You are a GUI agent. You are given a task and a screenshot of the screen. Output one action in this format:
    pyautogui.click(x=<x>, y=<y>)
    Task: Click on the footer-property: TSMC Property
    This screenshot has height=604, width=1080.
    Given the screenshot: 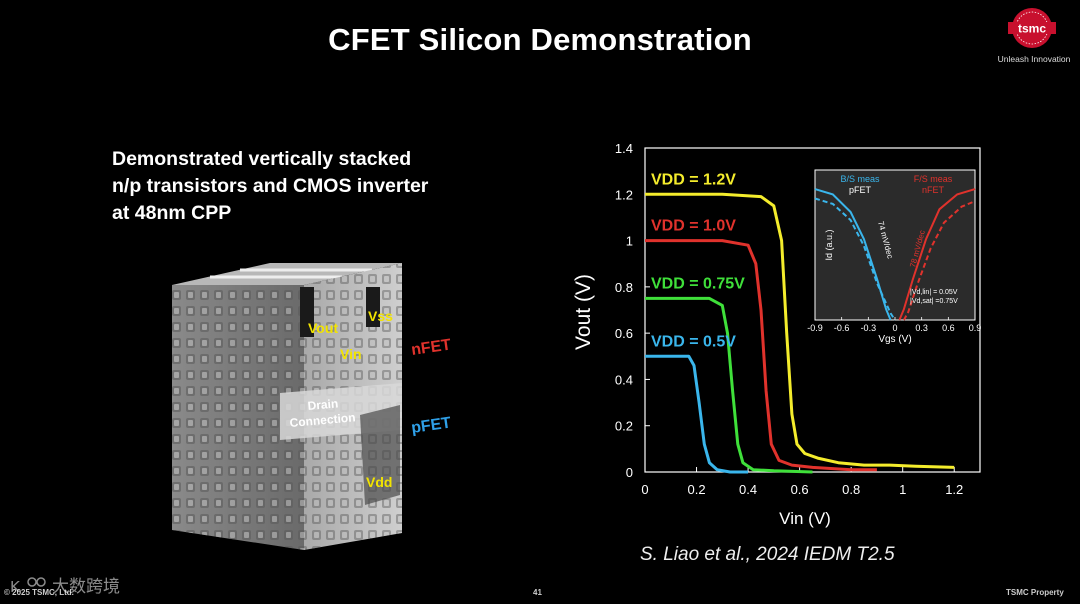 What is the action you would take?
    pyautogui.click(x=1035, y=592)
    